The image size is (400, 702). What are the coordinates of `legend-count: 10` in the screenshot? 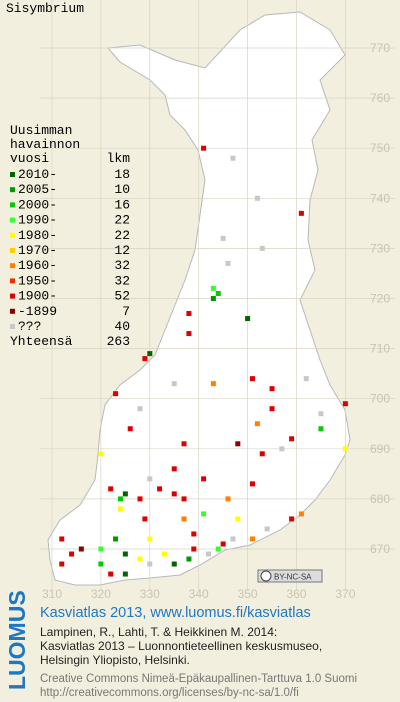 It's located at (122, 189).